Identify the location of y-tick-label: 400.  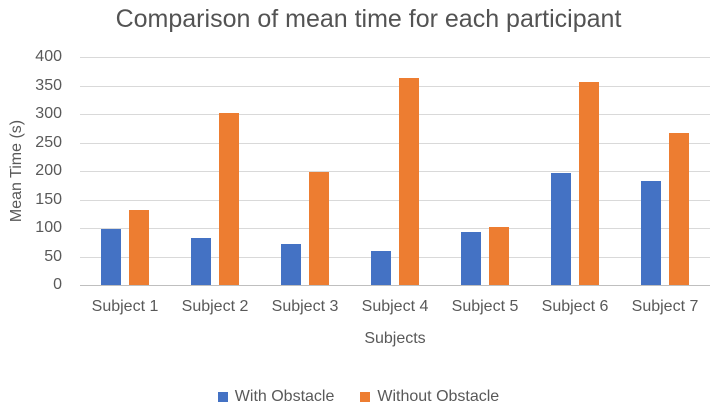
(48, 56).